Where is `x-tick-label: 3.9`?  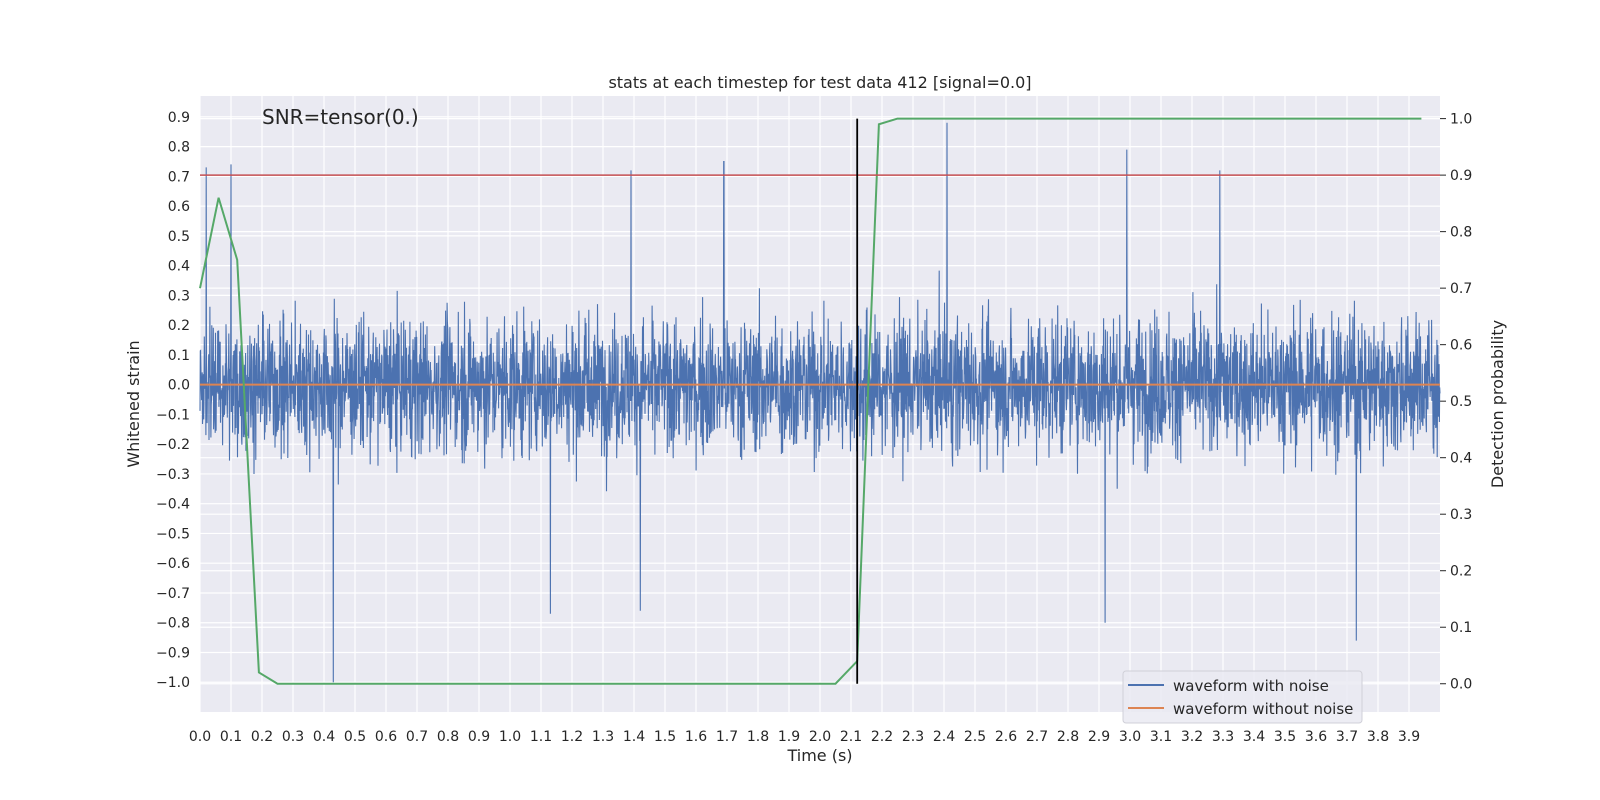 x-tick-label: 3.9 is located at coordinates (1409, 737).